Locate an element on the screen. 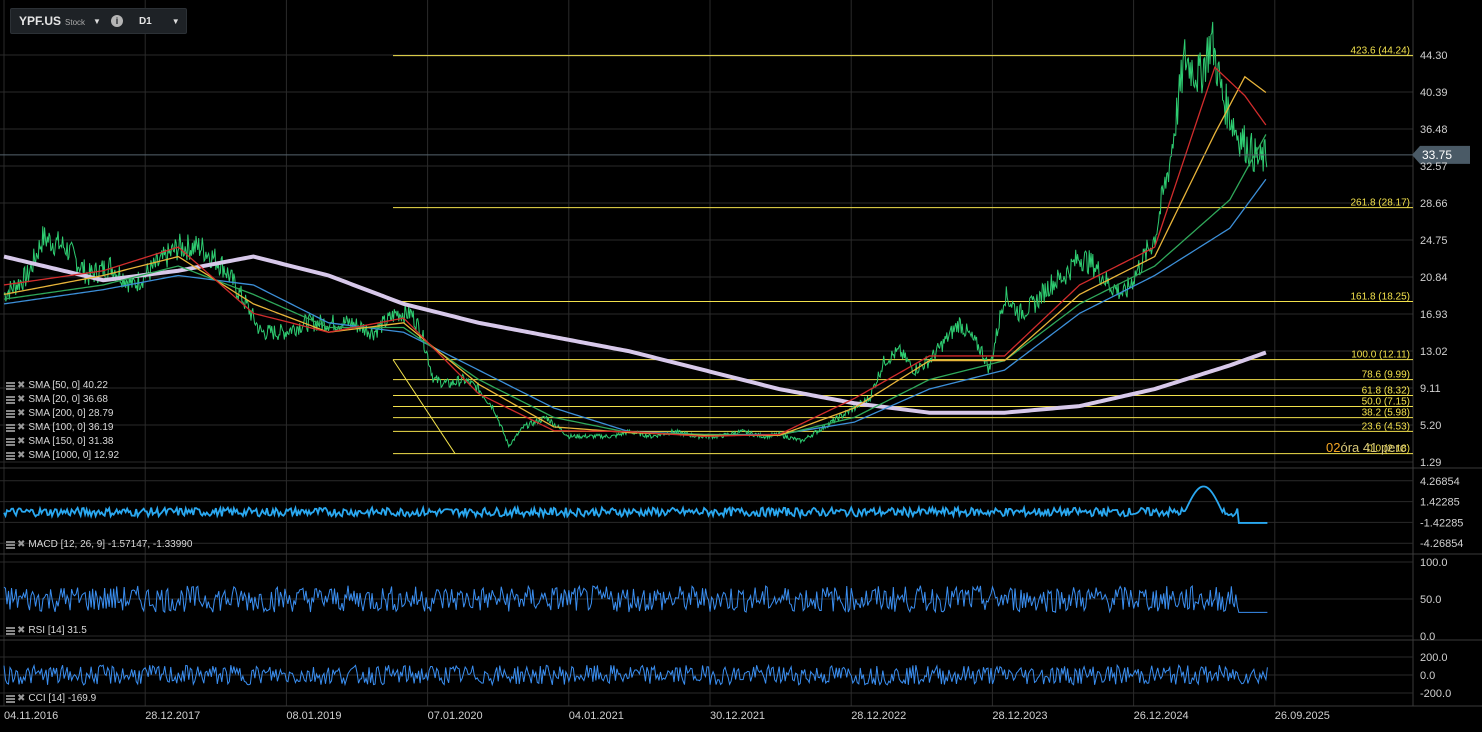  price-tag is located at coordinates (1441, 154).